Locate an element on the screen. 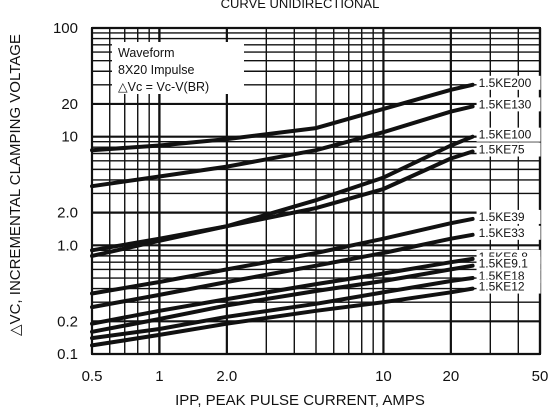 The image size is (551, 415). annotation-line: Waveform is located at coordinates (146, 53).